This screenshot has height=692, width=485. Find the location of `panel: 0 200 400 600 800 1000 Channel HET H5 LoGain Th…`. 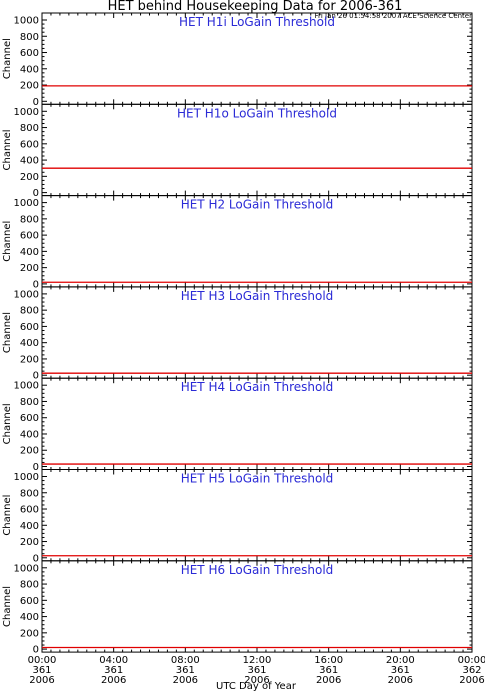

panel: 0 200 400 600 800 1000 Channel HET H5 LoGain Th… is located at coordinates (237, 516).